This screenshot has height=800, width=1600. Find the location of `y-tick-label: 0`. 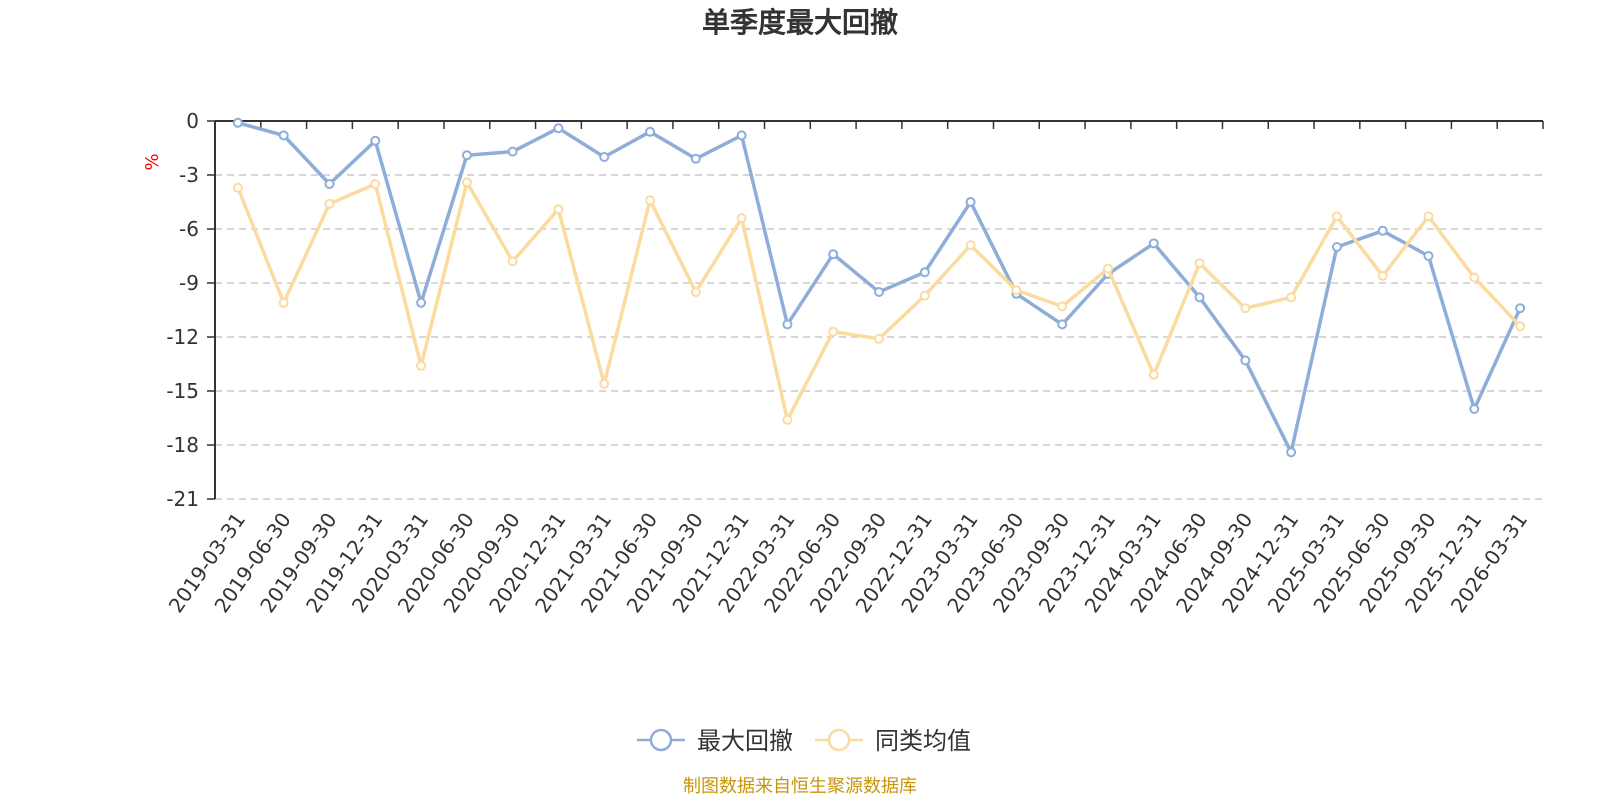

y-tick-label: 0 is located at coordinates (192, 121).